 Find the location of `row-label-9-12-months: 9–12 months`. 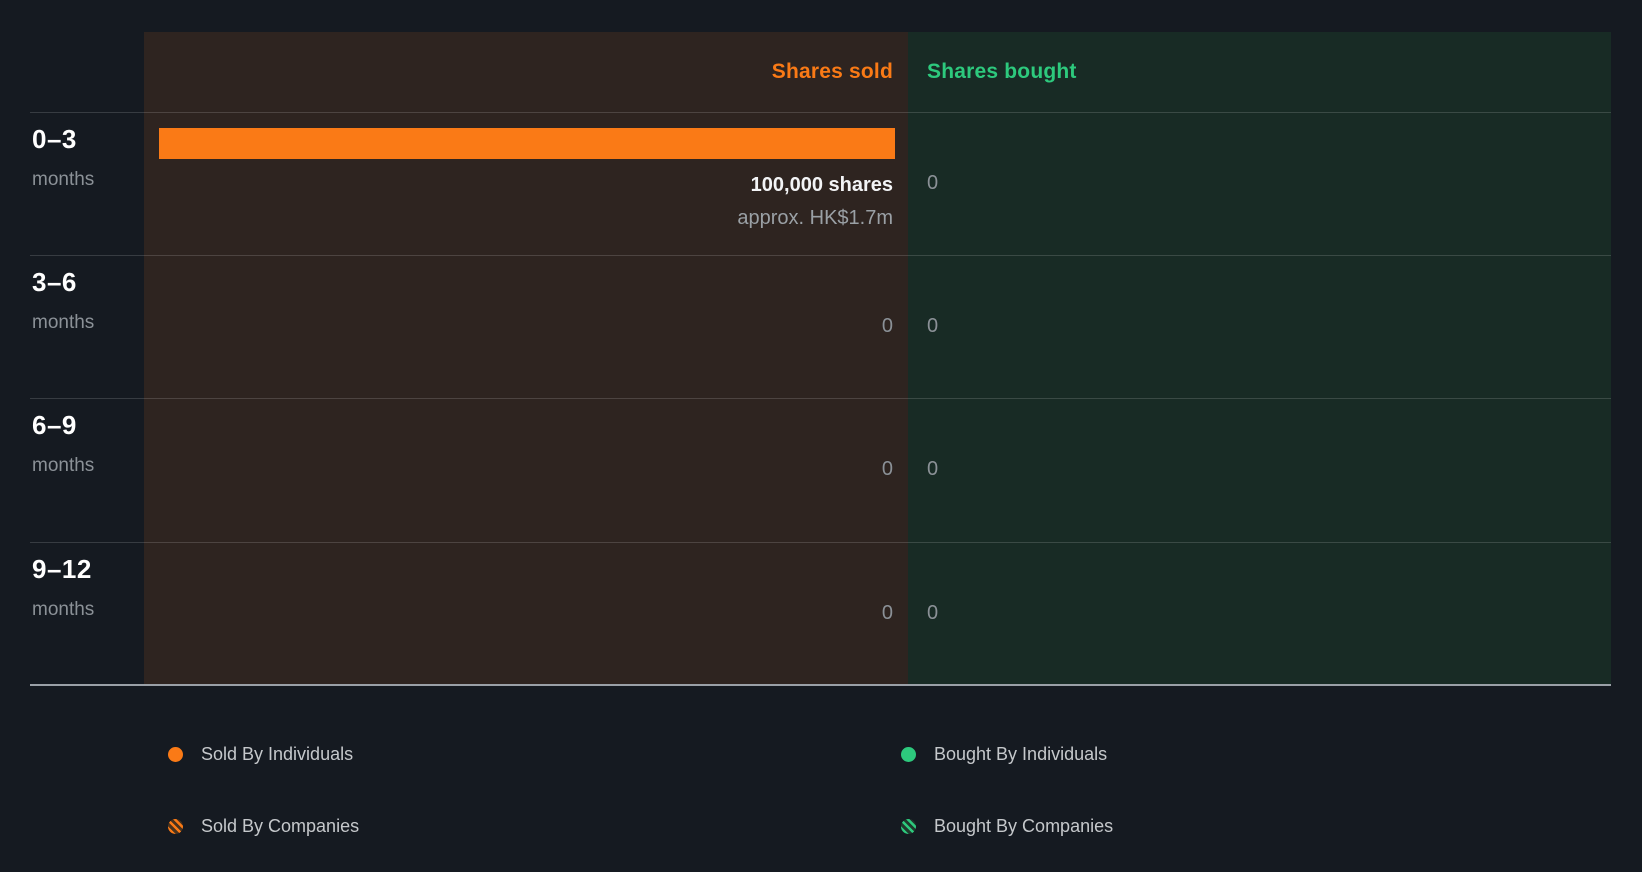

row-label-9-12-months: 9–12 months is located at coordinates (63, 587).